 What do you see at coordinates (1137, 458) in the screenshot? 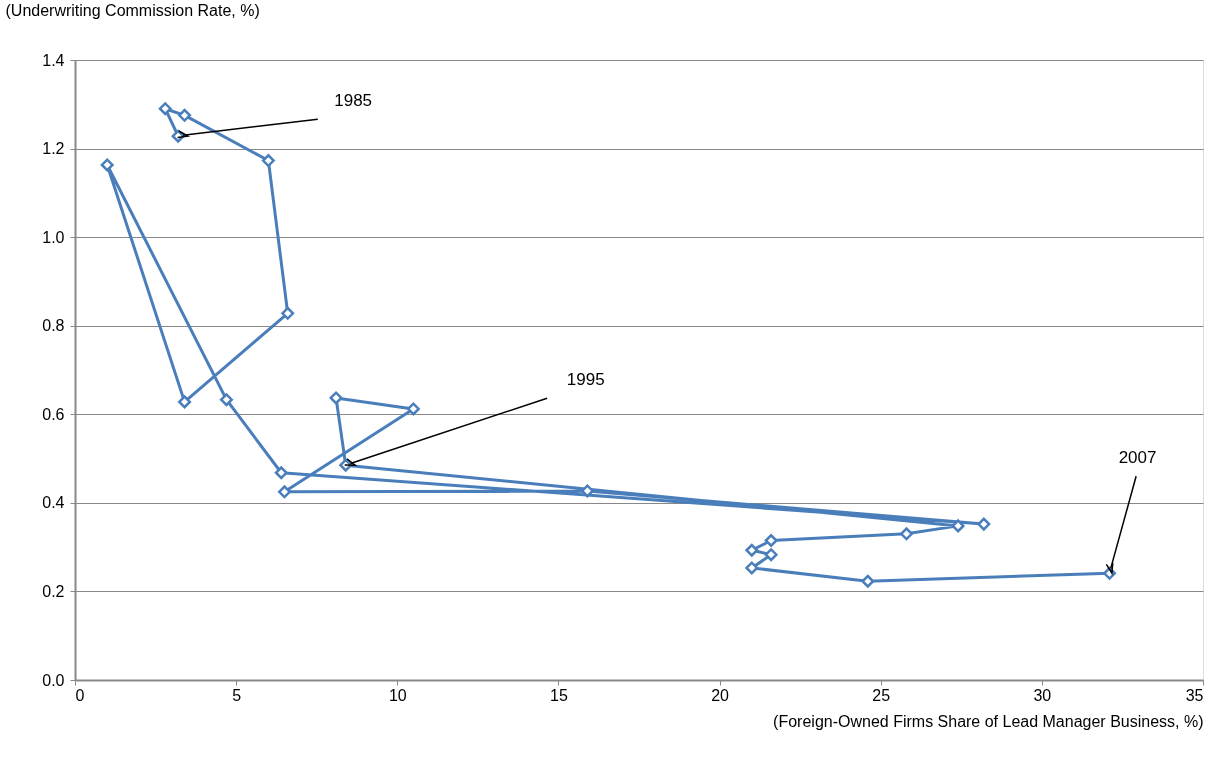
I see `annotation: 2007` at bounding box center [1137, 458].